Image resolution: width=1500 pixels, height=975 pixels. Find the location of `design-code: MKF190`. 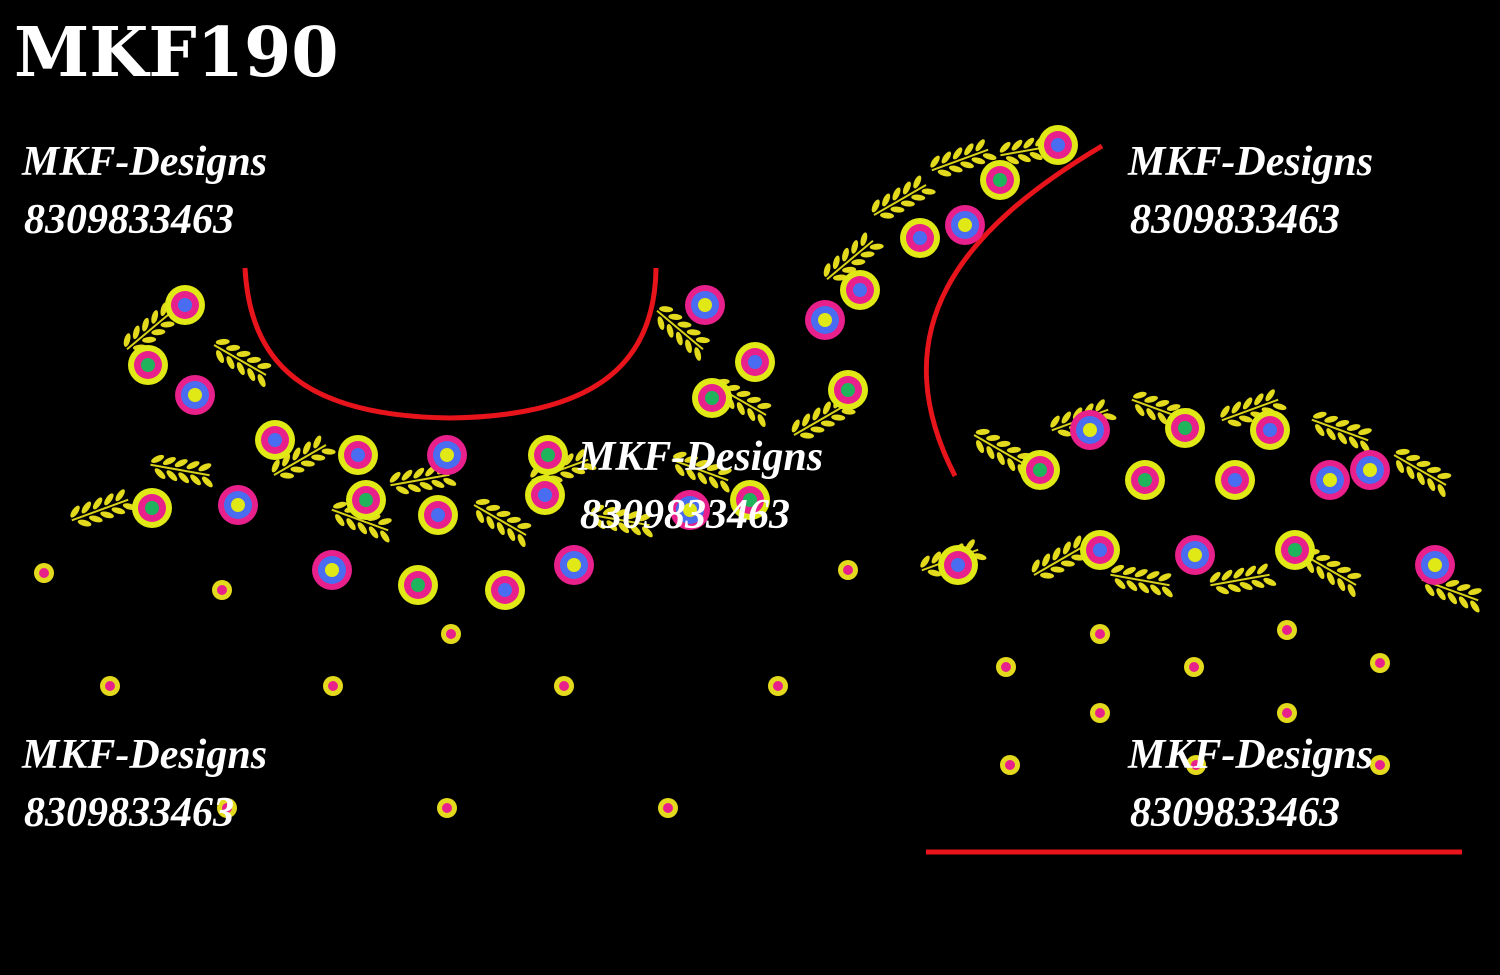

design-code: MKF190 is located at coordinates (176, 53).